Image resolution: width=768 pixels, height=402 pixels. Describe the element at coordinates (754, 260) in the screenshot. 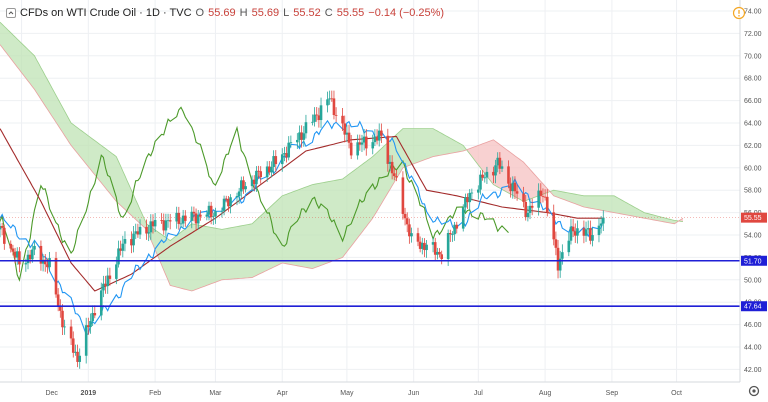

I see `level-badge` at that location.